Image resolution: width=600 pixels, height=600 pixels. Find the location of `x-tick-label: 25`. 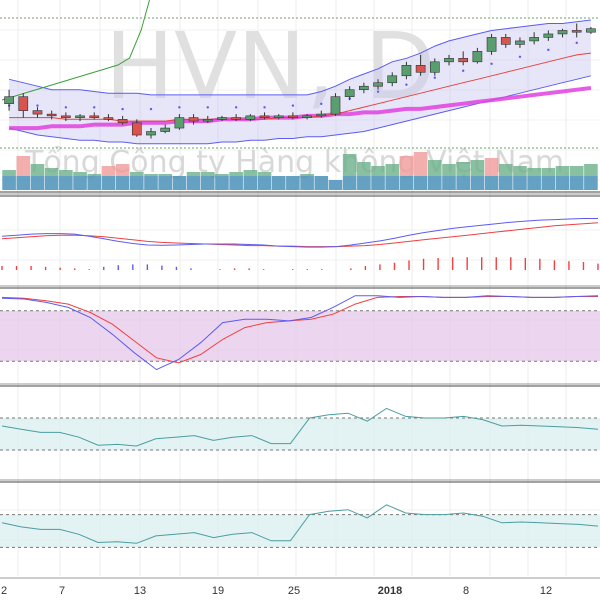

x-tick-label: 25 is located at coordinates (294, 591).